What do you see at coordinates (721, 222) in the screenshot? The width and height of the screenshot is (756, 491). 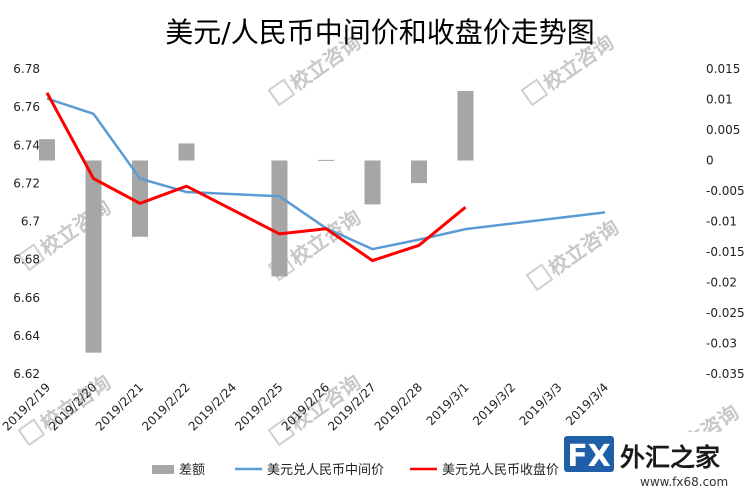 I see `right-axis-tick-label: -0.01` at bounding box center [721, 222].